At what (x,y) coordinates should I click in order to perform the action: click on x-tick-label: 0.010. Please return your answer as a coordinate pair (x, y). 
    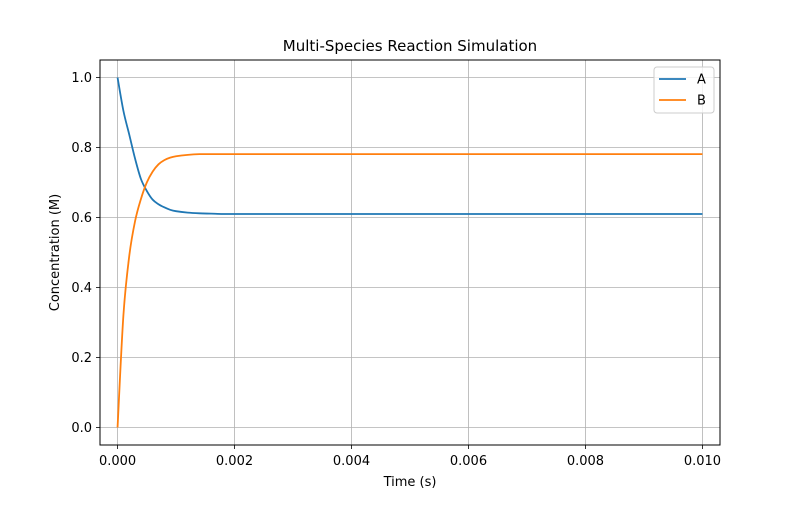
    Looking at the image, I should click on (702, 461).